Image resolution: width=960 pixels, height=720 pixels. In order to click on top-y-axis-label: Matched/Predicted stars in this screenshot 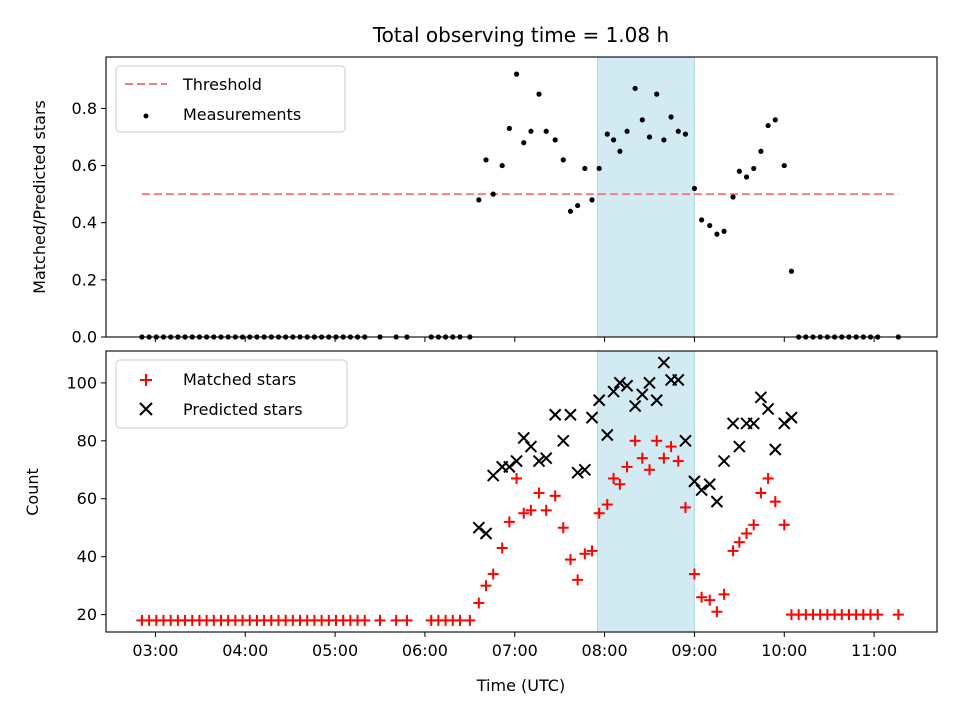, I will do `click(39, 197)`.